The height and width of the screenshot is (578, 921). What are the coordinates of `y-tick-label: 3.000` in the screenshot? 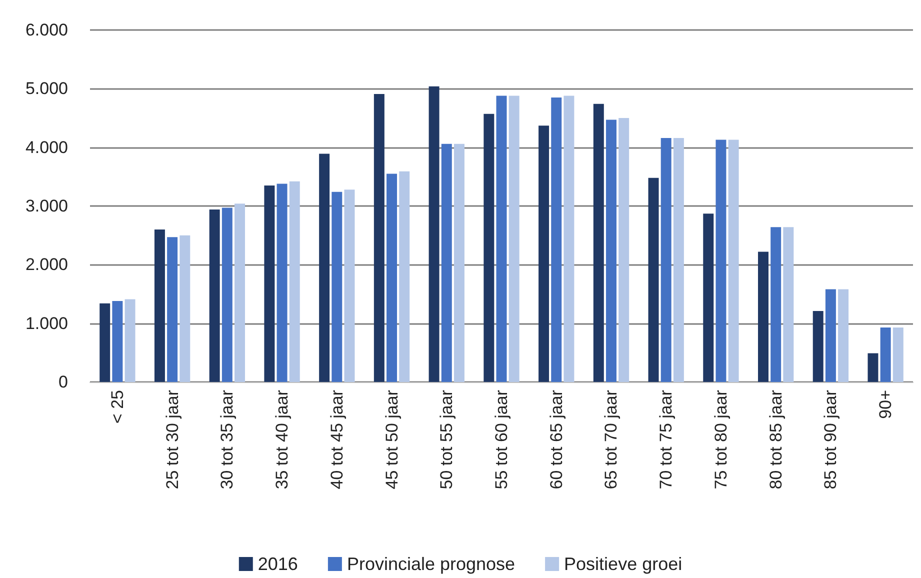 It's located at (46, 206).